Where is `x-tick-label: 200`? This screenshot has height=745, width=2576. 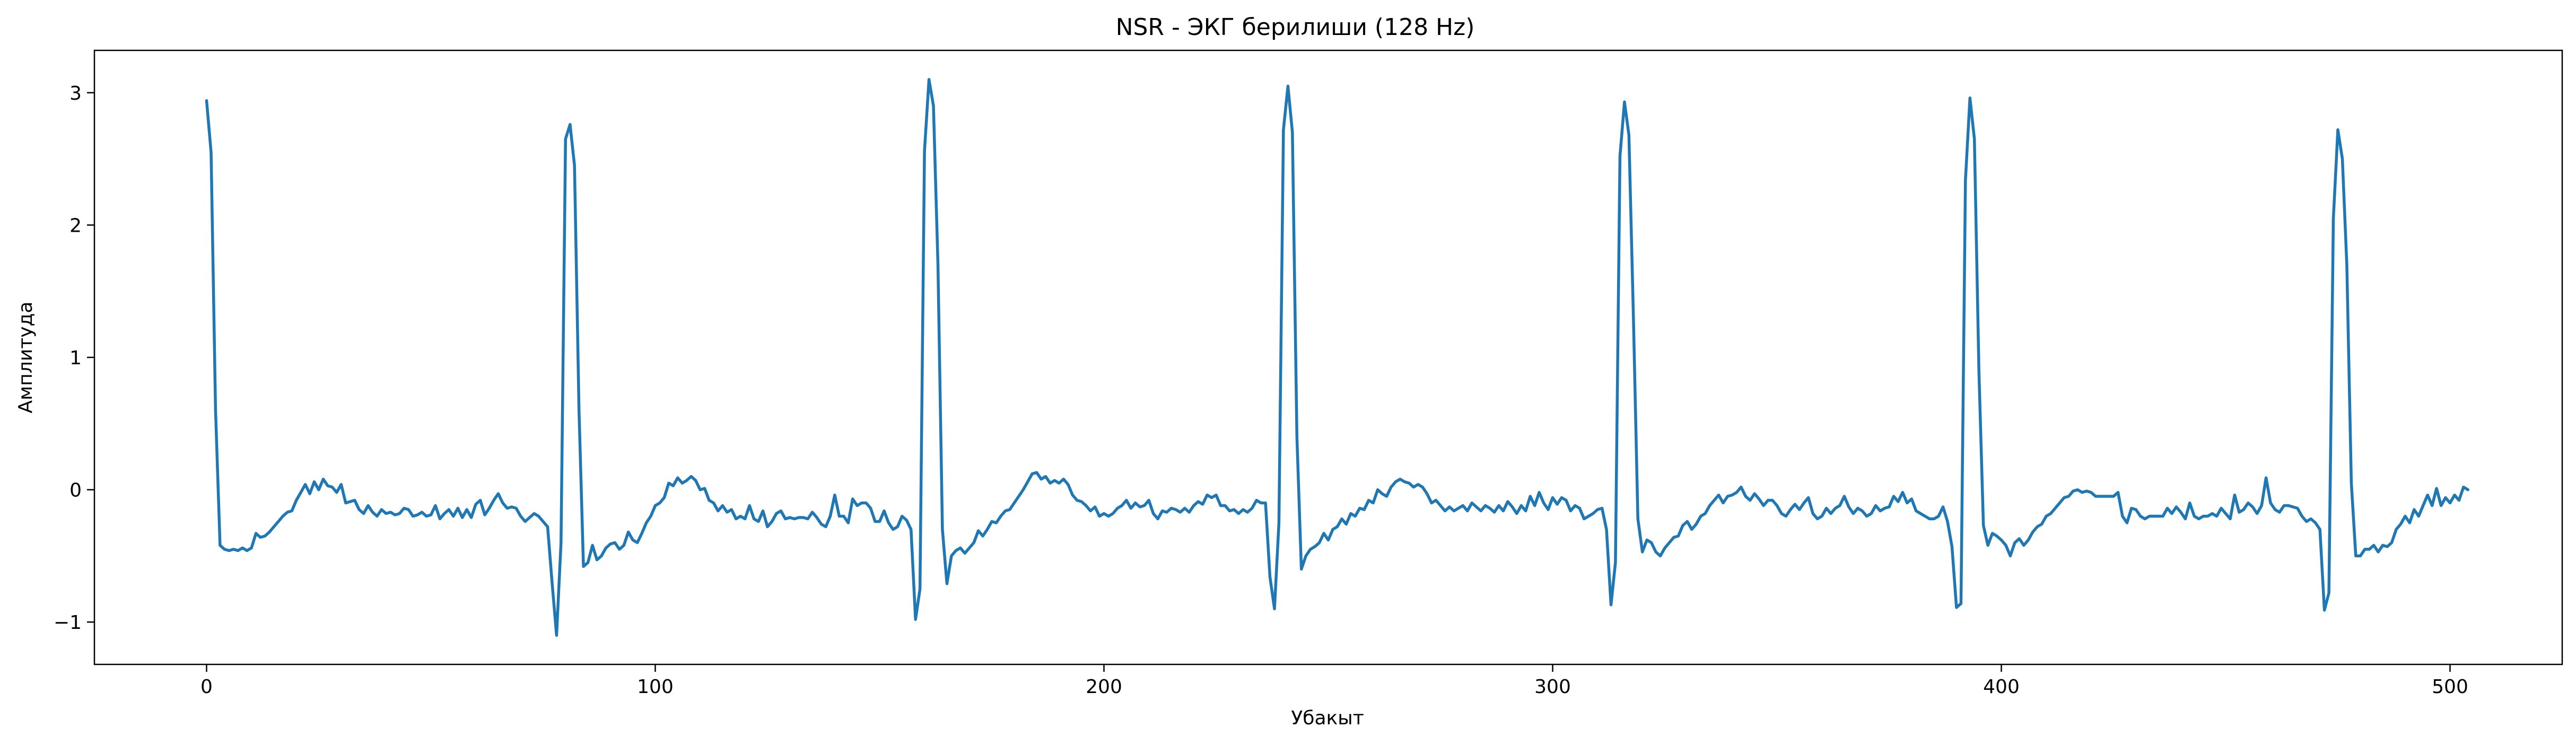 x-tick-label: 200 is located at coordinates (1104, 687).